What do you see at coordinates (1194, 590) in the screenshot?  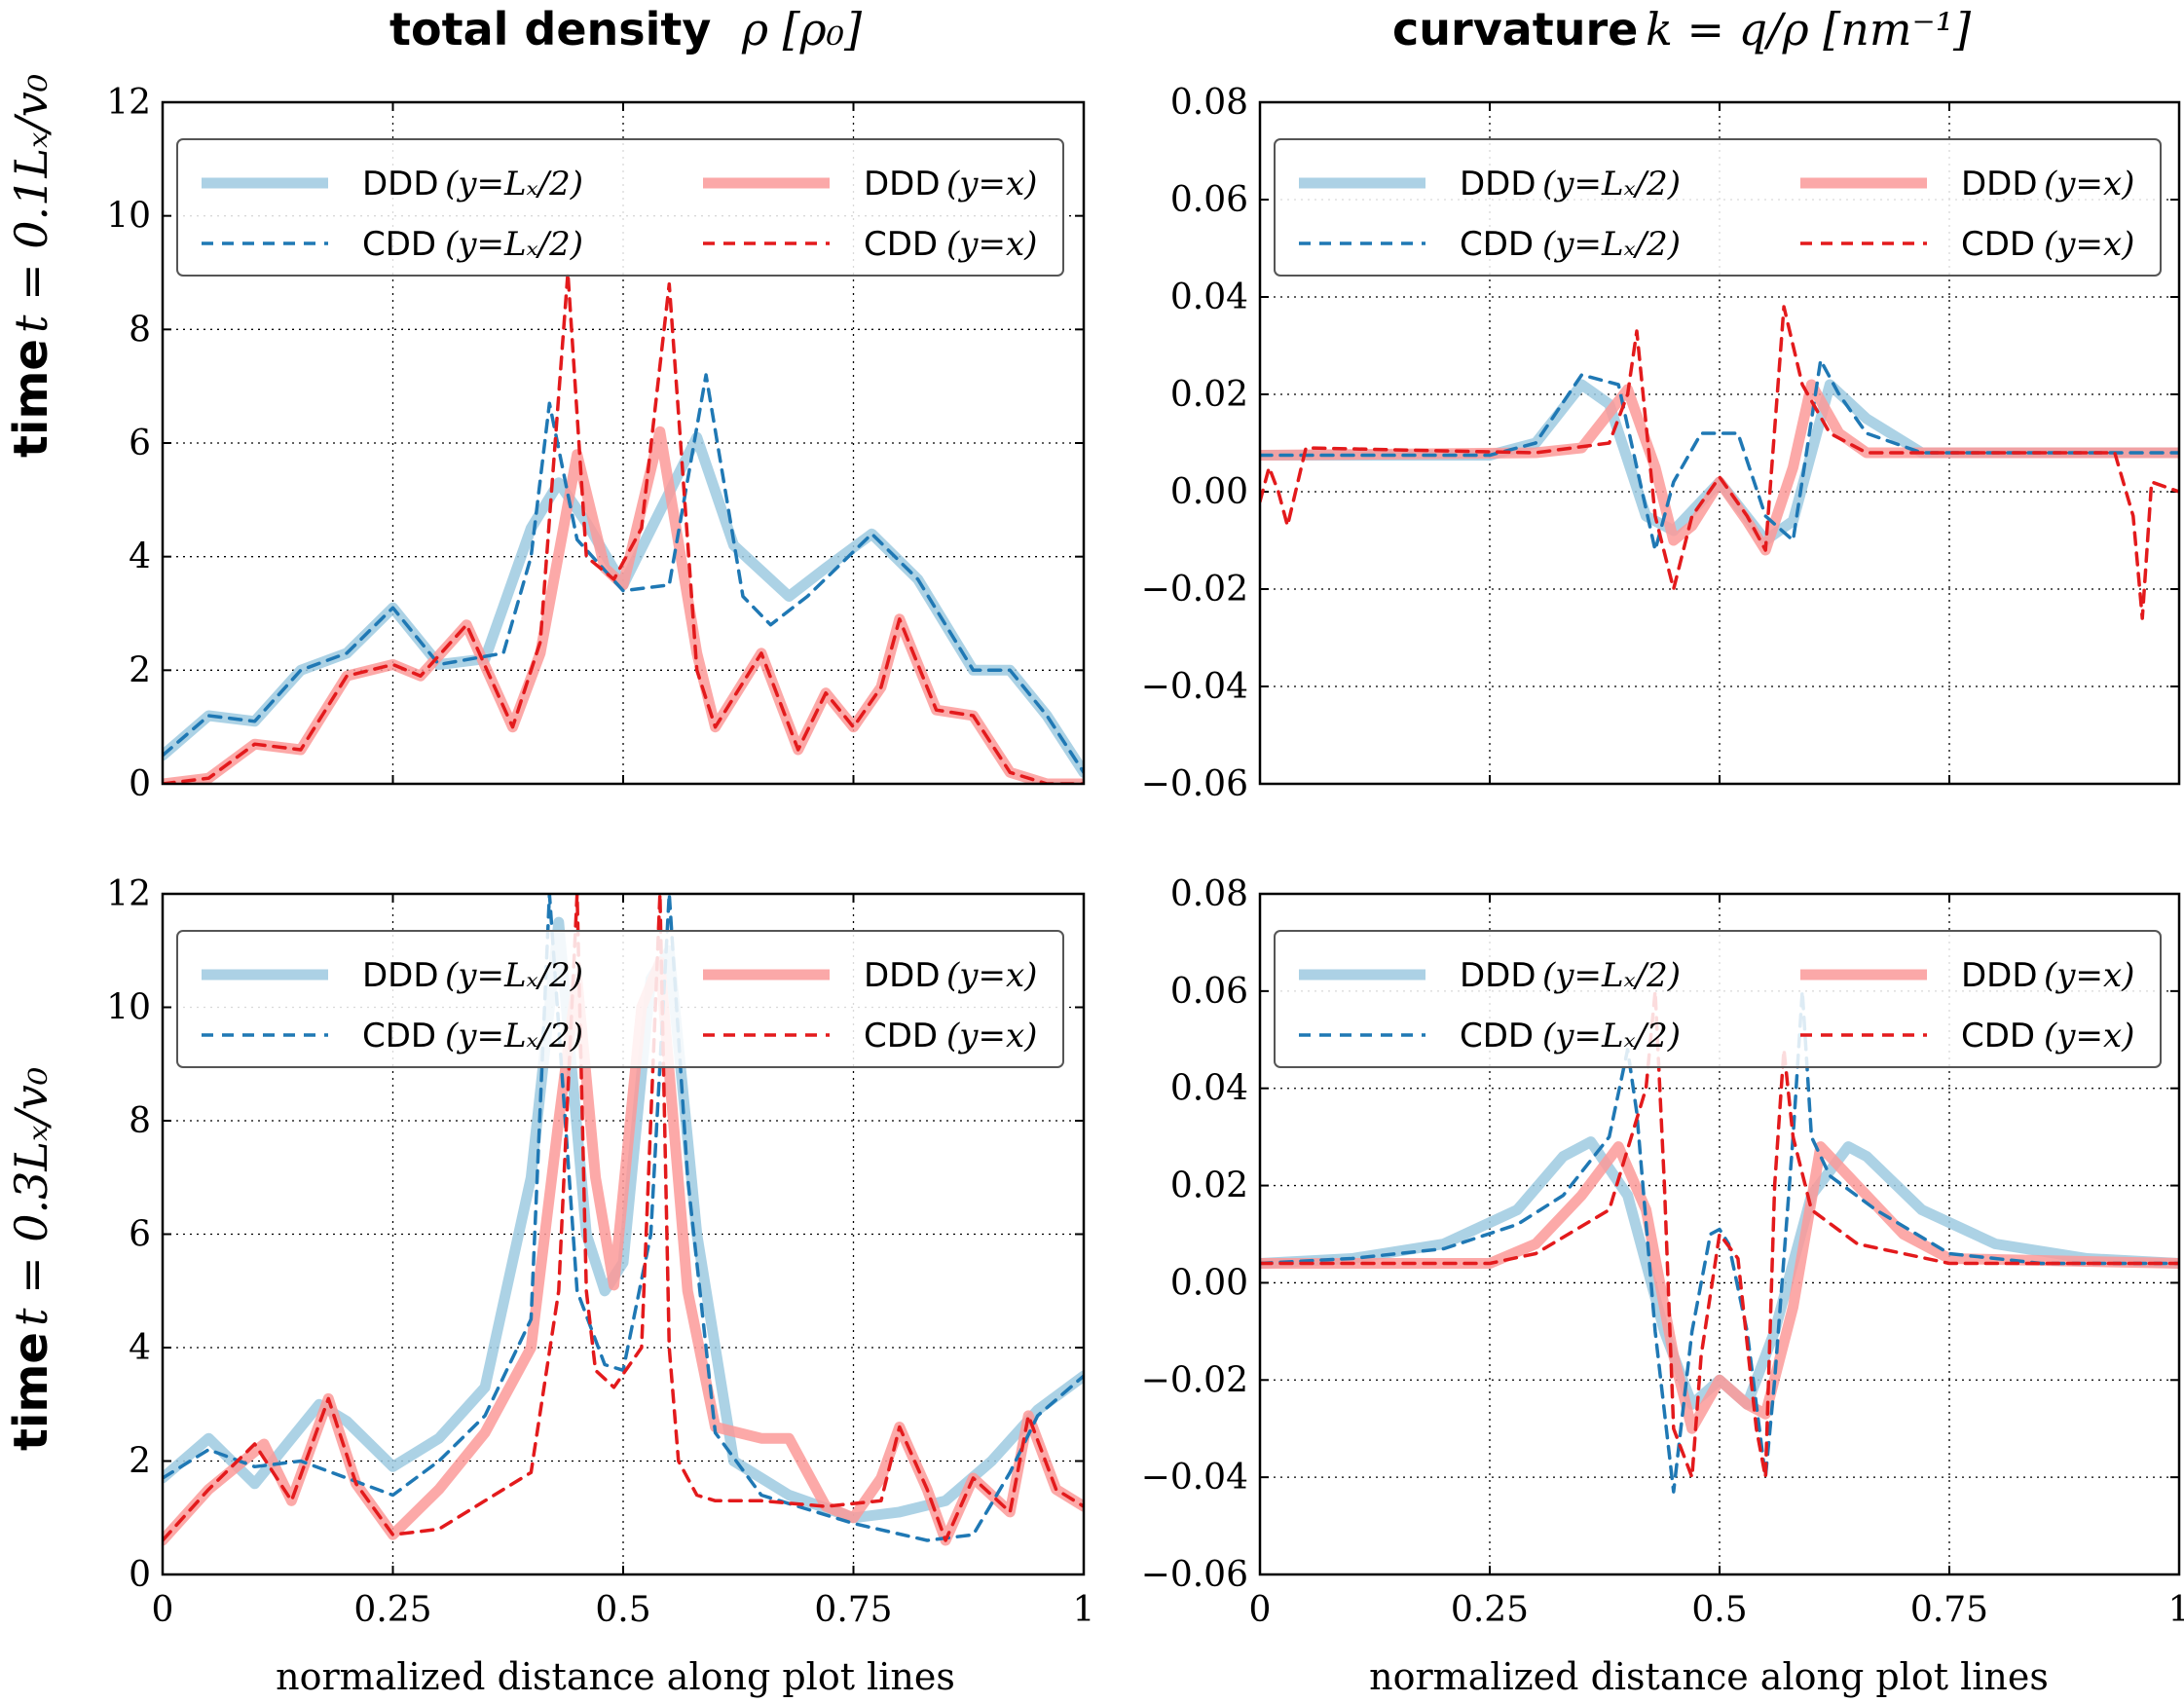 I see `y-tick-label: −0.02` at bounding box center [1194, 590].